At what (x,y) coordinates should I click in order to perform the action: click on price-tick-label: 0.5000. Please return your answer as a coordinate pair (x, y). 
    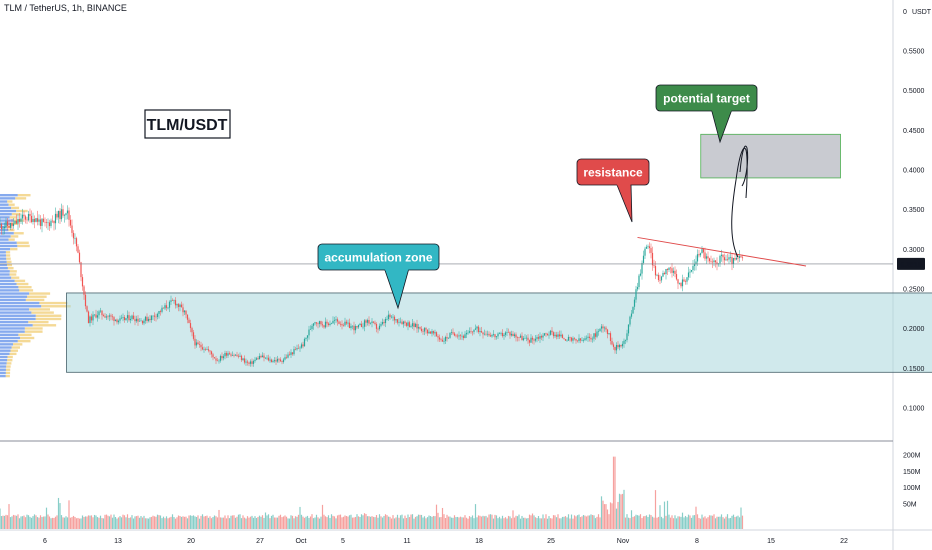
    Looking at the image, I should click on (914, 91).